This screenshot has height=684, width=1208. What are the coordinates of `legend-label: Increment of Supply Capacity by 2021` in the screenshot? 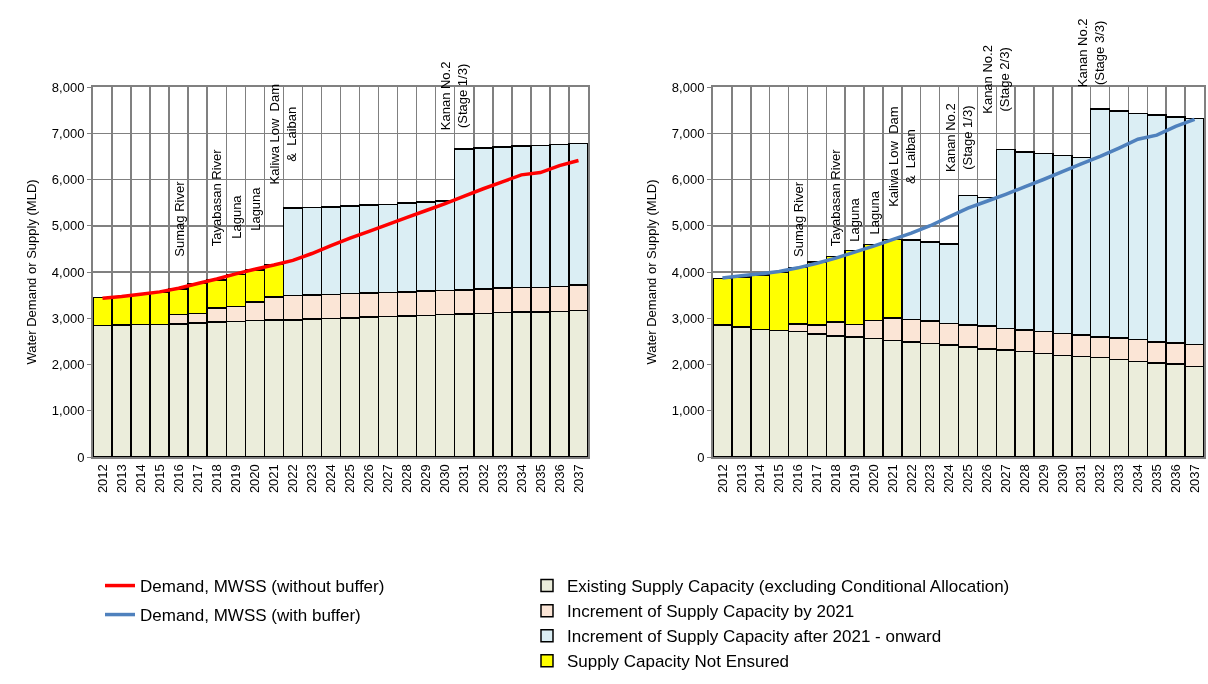 It's located at (711, 612).